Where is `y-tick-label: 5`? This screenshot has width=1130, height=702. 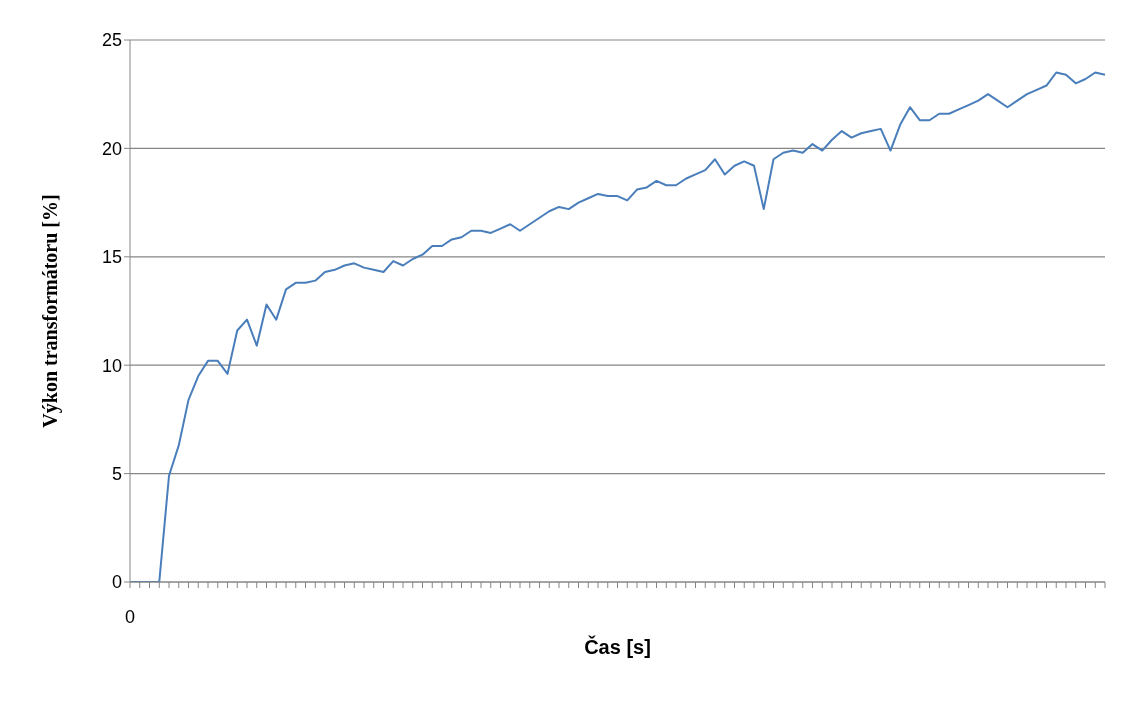
y-tick-label: 5 is located at coordinates (116, 473).